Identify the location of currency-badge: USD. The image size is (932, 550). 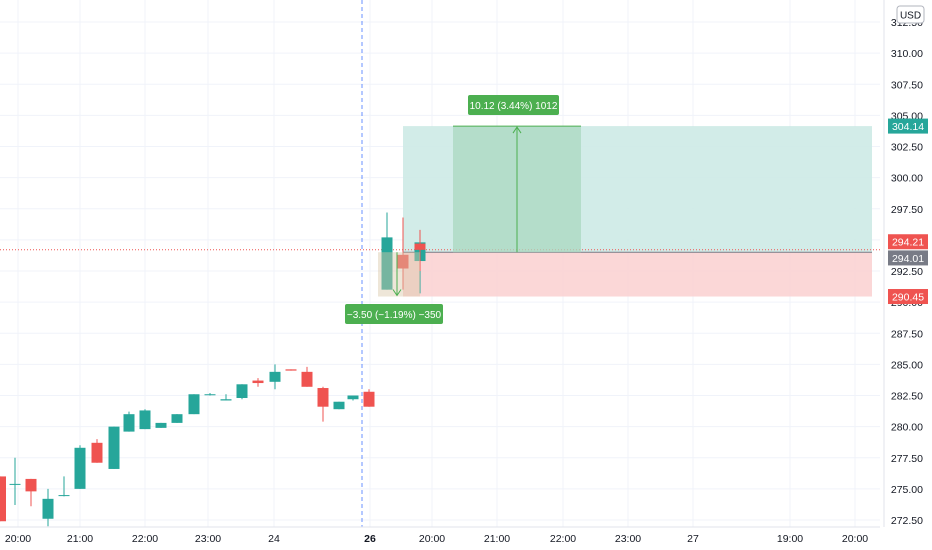
(910, 14).